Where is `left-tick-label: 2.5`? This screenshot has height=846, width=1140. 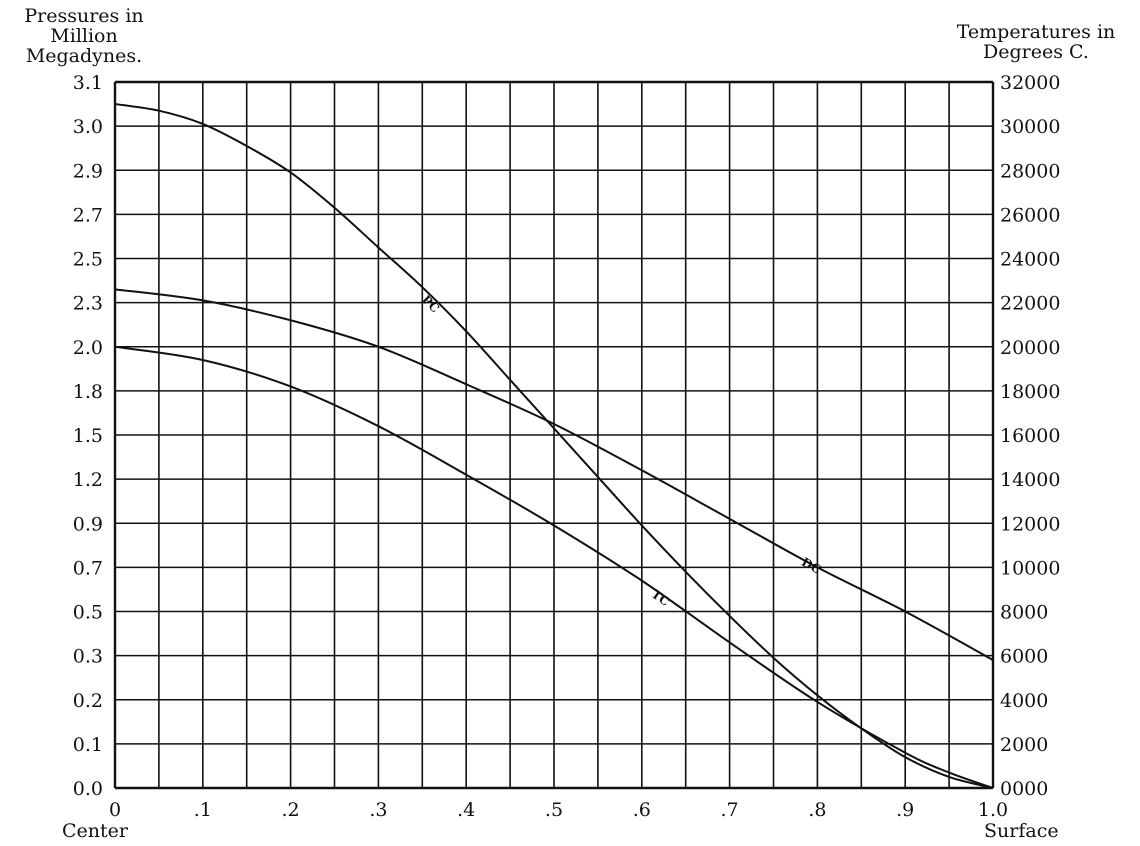 left-tick-label: 2.5 is located at coordinates (88, 260).